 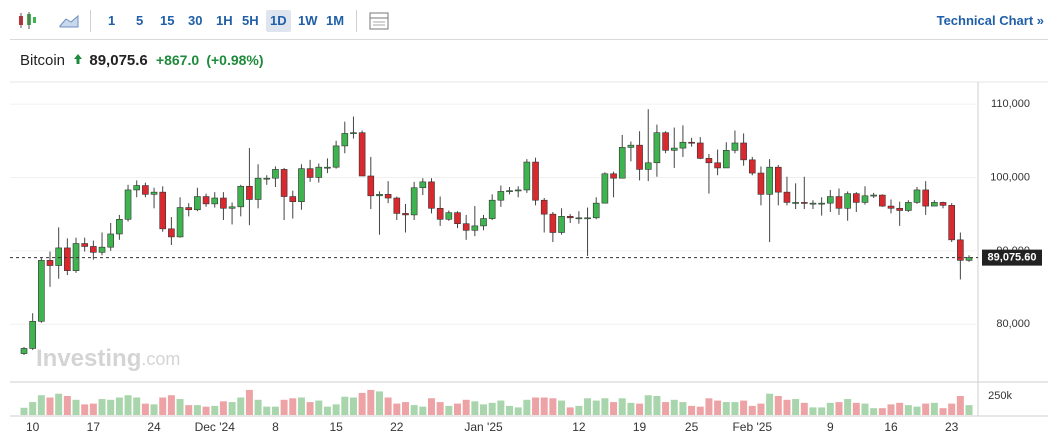 I want to click on x-tick-label: 17, so click(x=94, y=427).